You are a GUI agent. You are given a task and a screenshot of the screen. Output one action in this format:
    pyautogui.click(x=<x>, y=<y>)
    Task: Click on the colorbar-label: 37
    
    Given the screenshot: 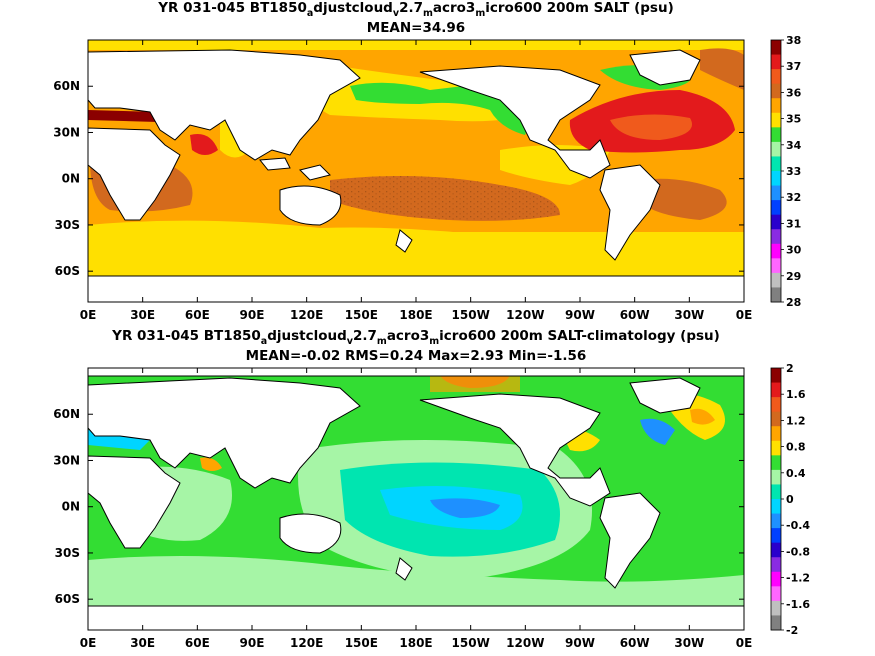 What is the action you would take?
    pyautogui.click(x=793, y=66)
    